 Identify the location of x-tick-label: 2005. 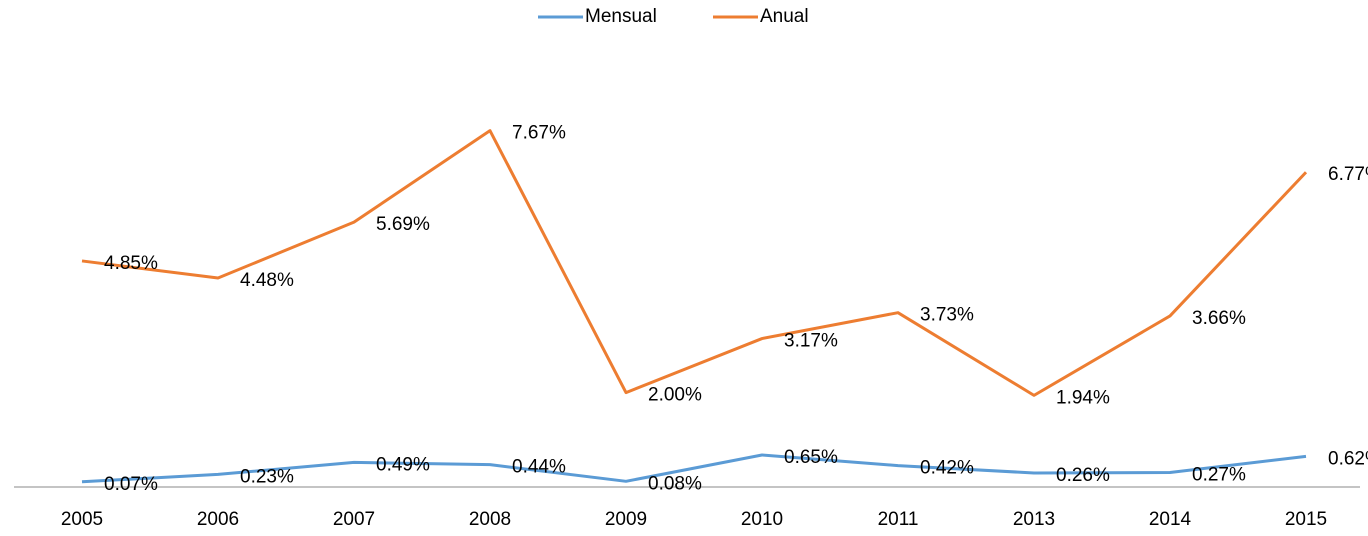
(82, 519).